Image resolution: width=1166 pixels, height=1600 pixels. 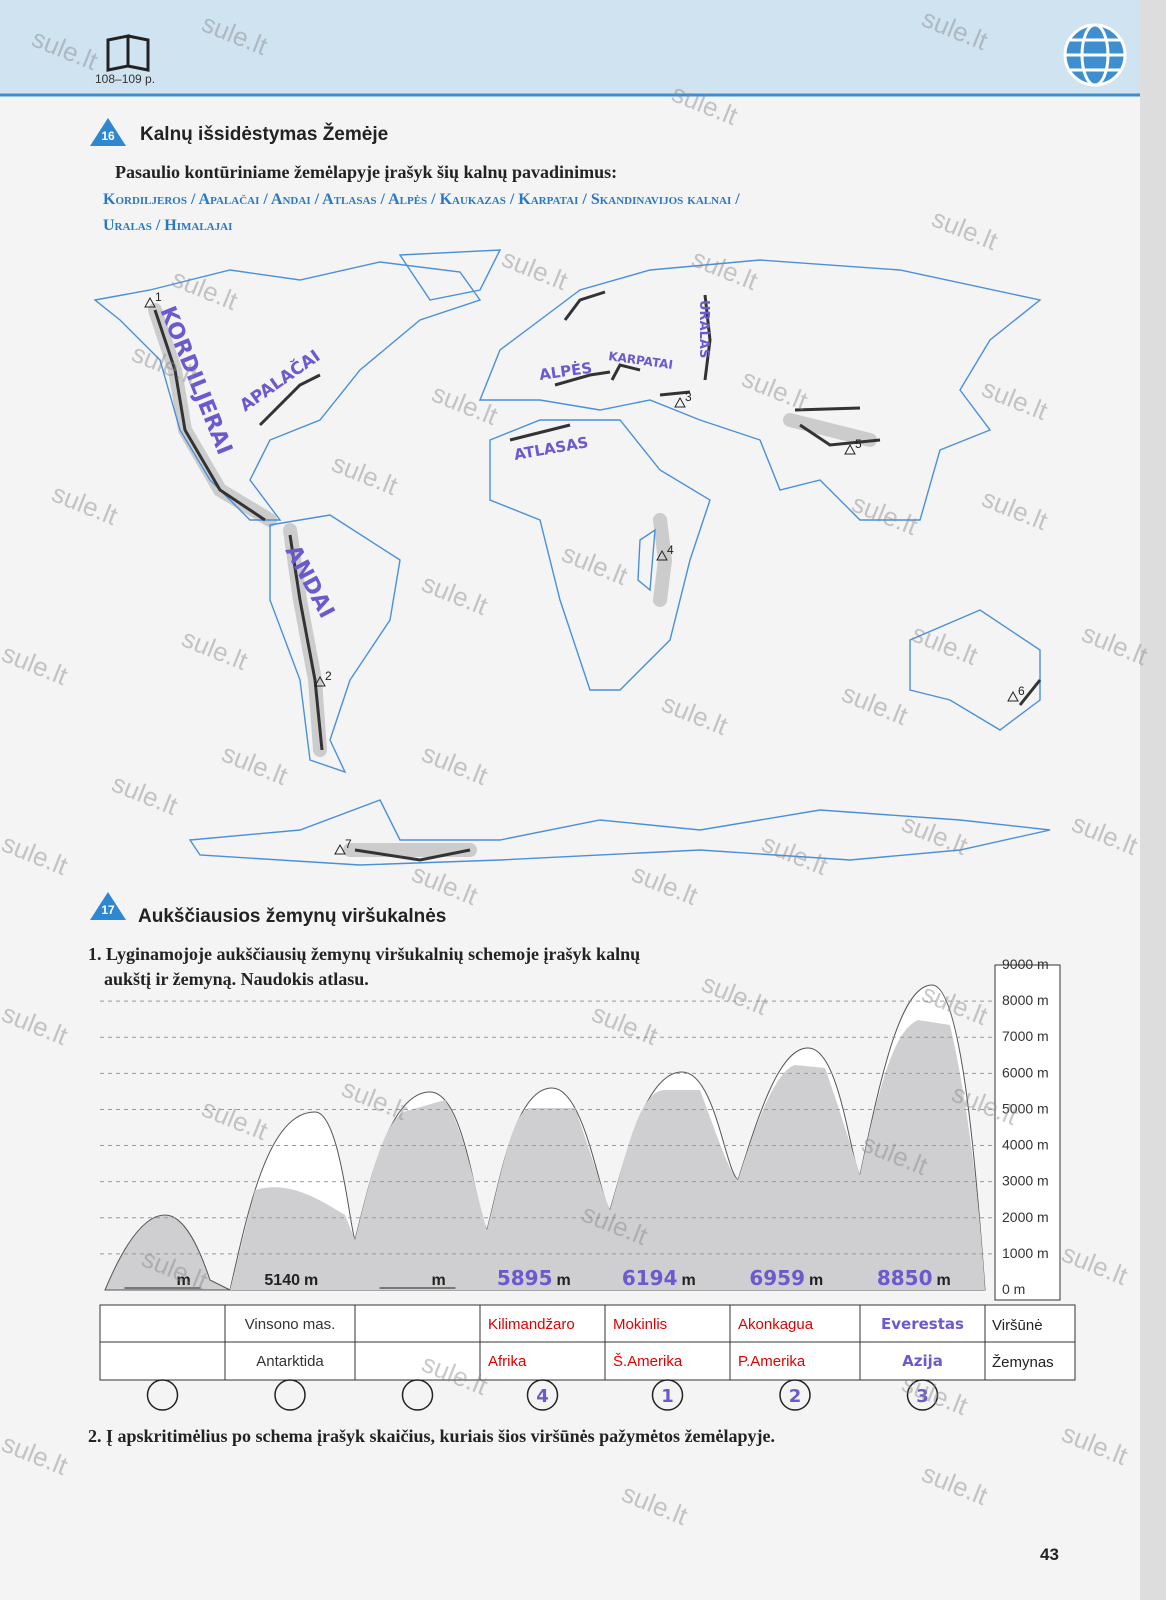 What do you see at coordinates (1025, 1145) in the screenshot?
I see `scale-label: 4000 m` at bounding box center [1025, 1145].